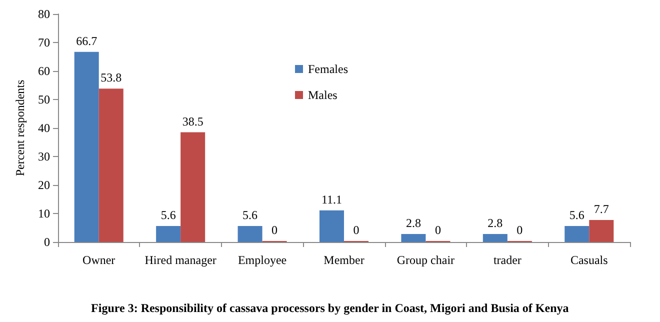  I want to click on y-axis-title: Percent respondents, so click(20, 128).